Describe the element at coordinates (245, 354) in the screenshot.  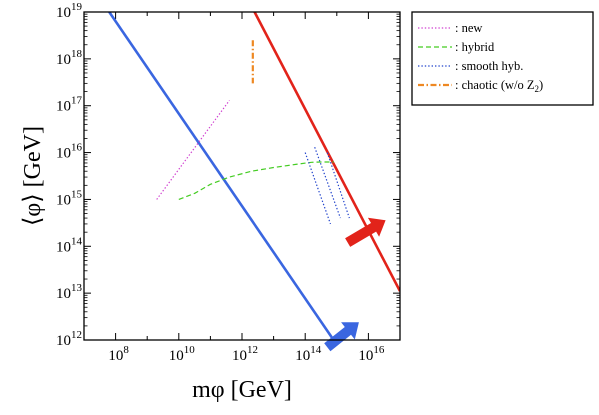
I see `x-tick-label: 1012` at that location.